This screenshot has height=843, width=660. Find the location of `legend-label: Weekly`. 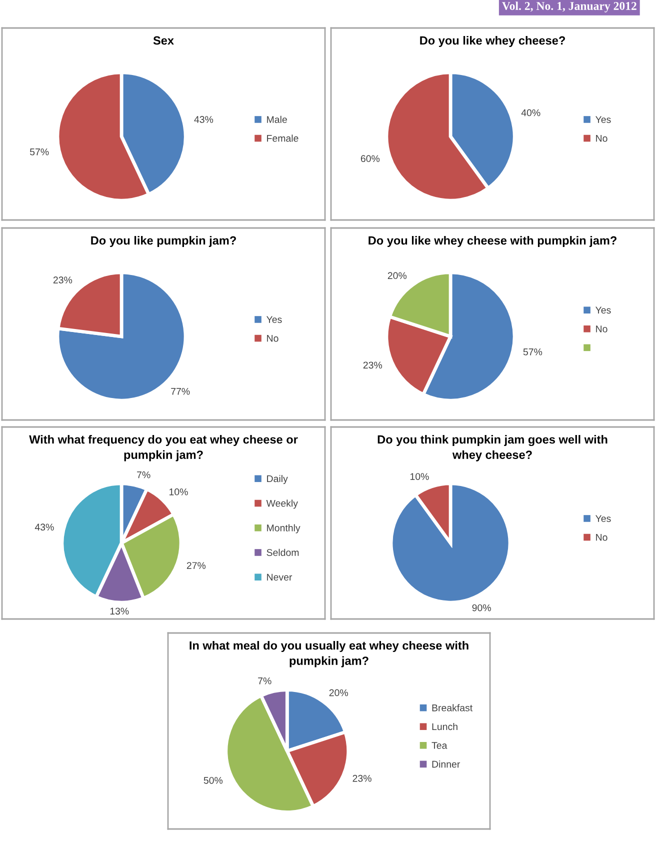

legend-label: Weekly is located at coordinates (282, 504).